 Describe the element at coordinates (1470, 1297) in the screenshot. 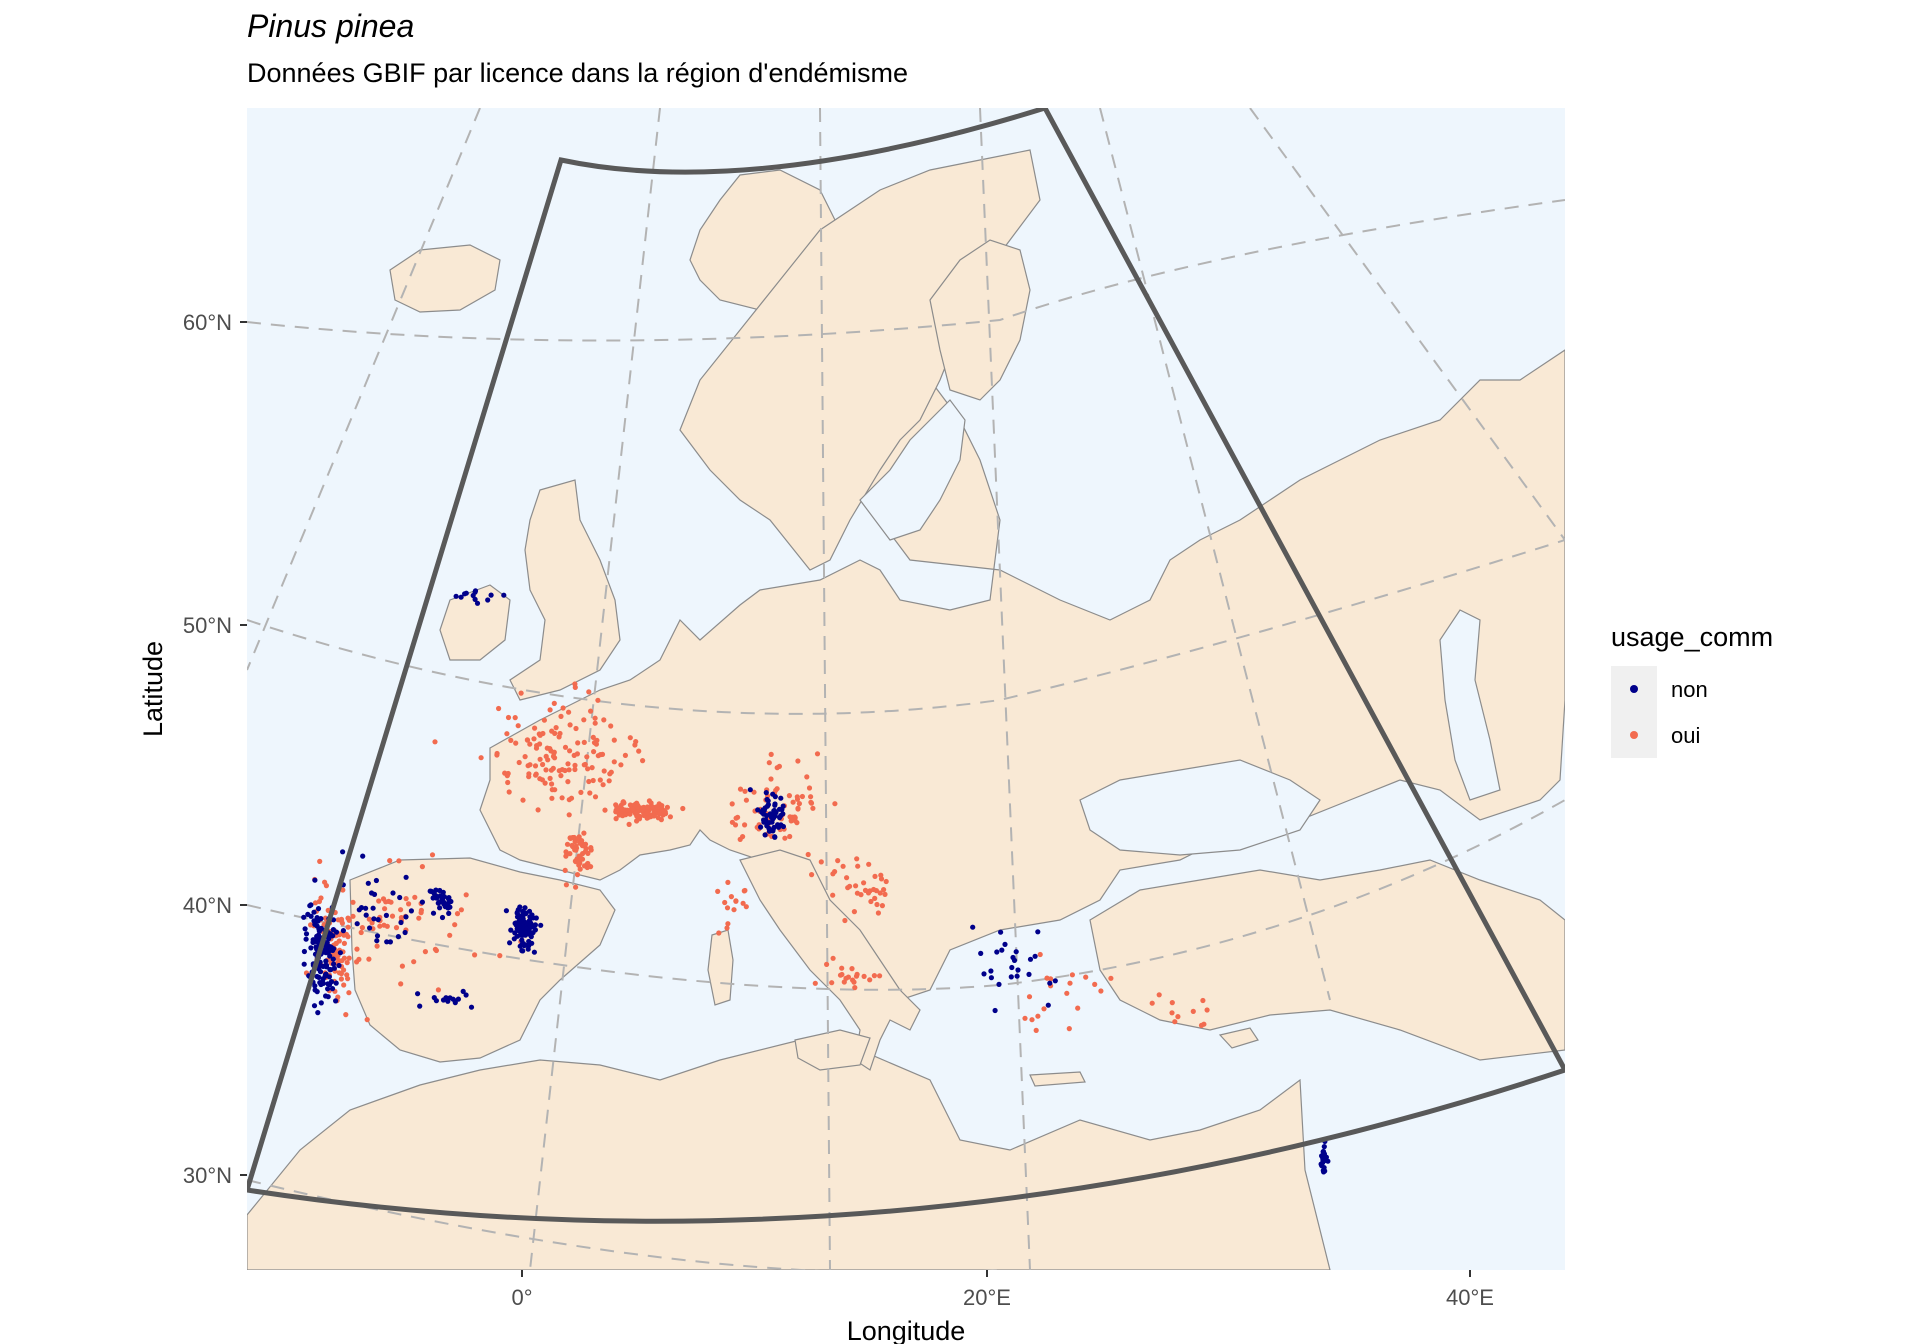

I see `x-tick-label-40: 40°E` at that location.